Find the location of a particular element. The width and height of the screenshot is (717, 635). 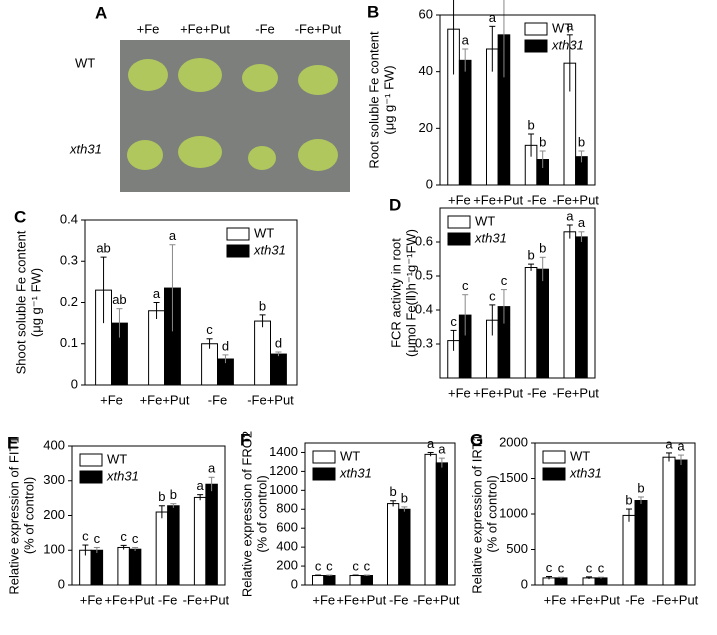

panel-letter: F is located at coordinates (245, 439).